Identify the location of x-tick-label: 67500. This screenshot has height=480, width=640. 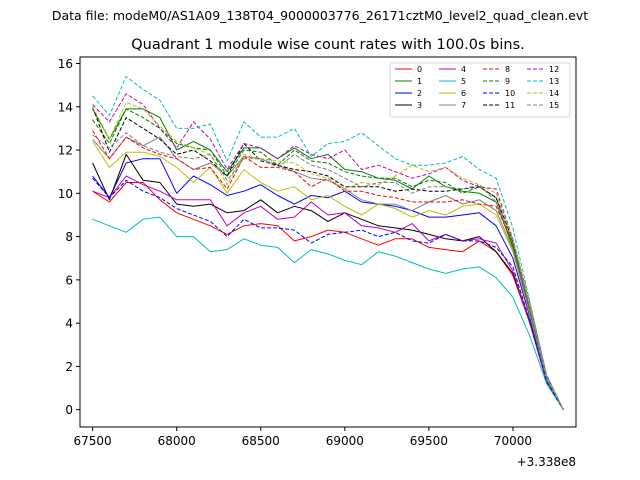
(93, 441).